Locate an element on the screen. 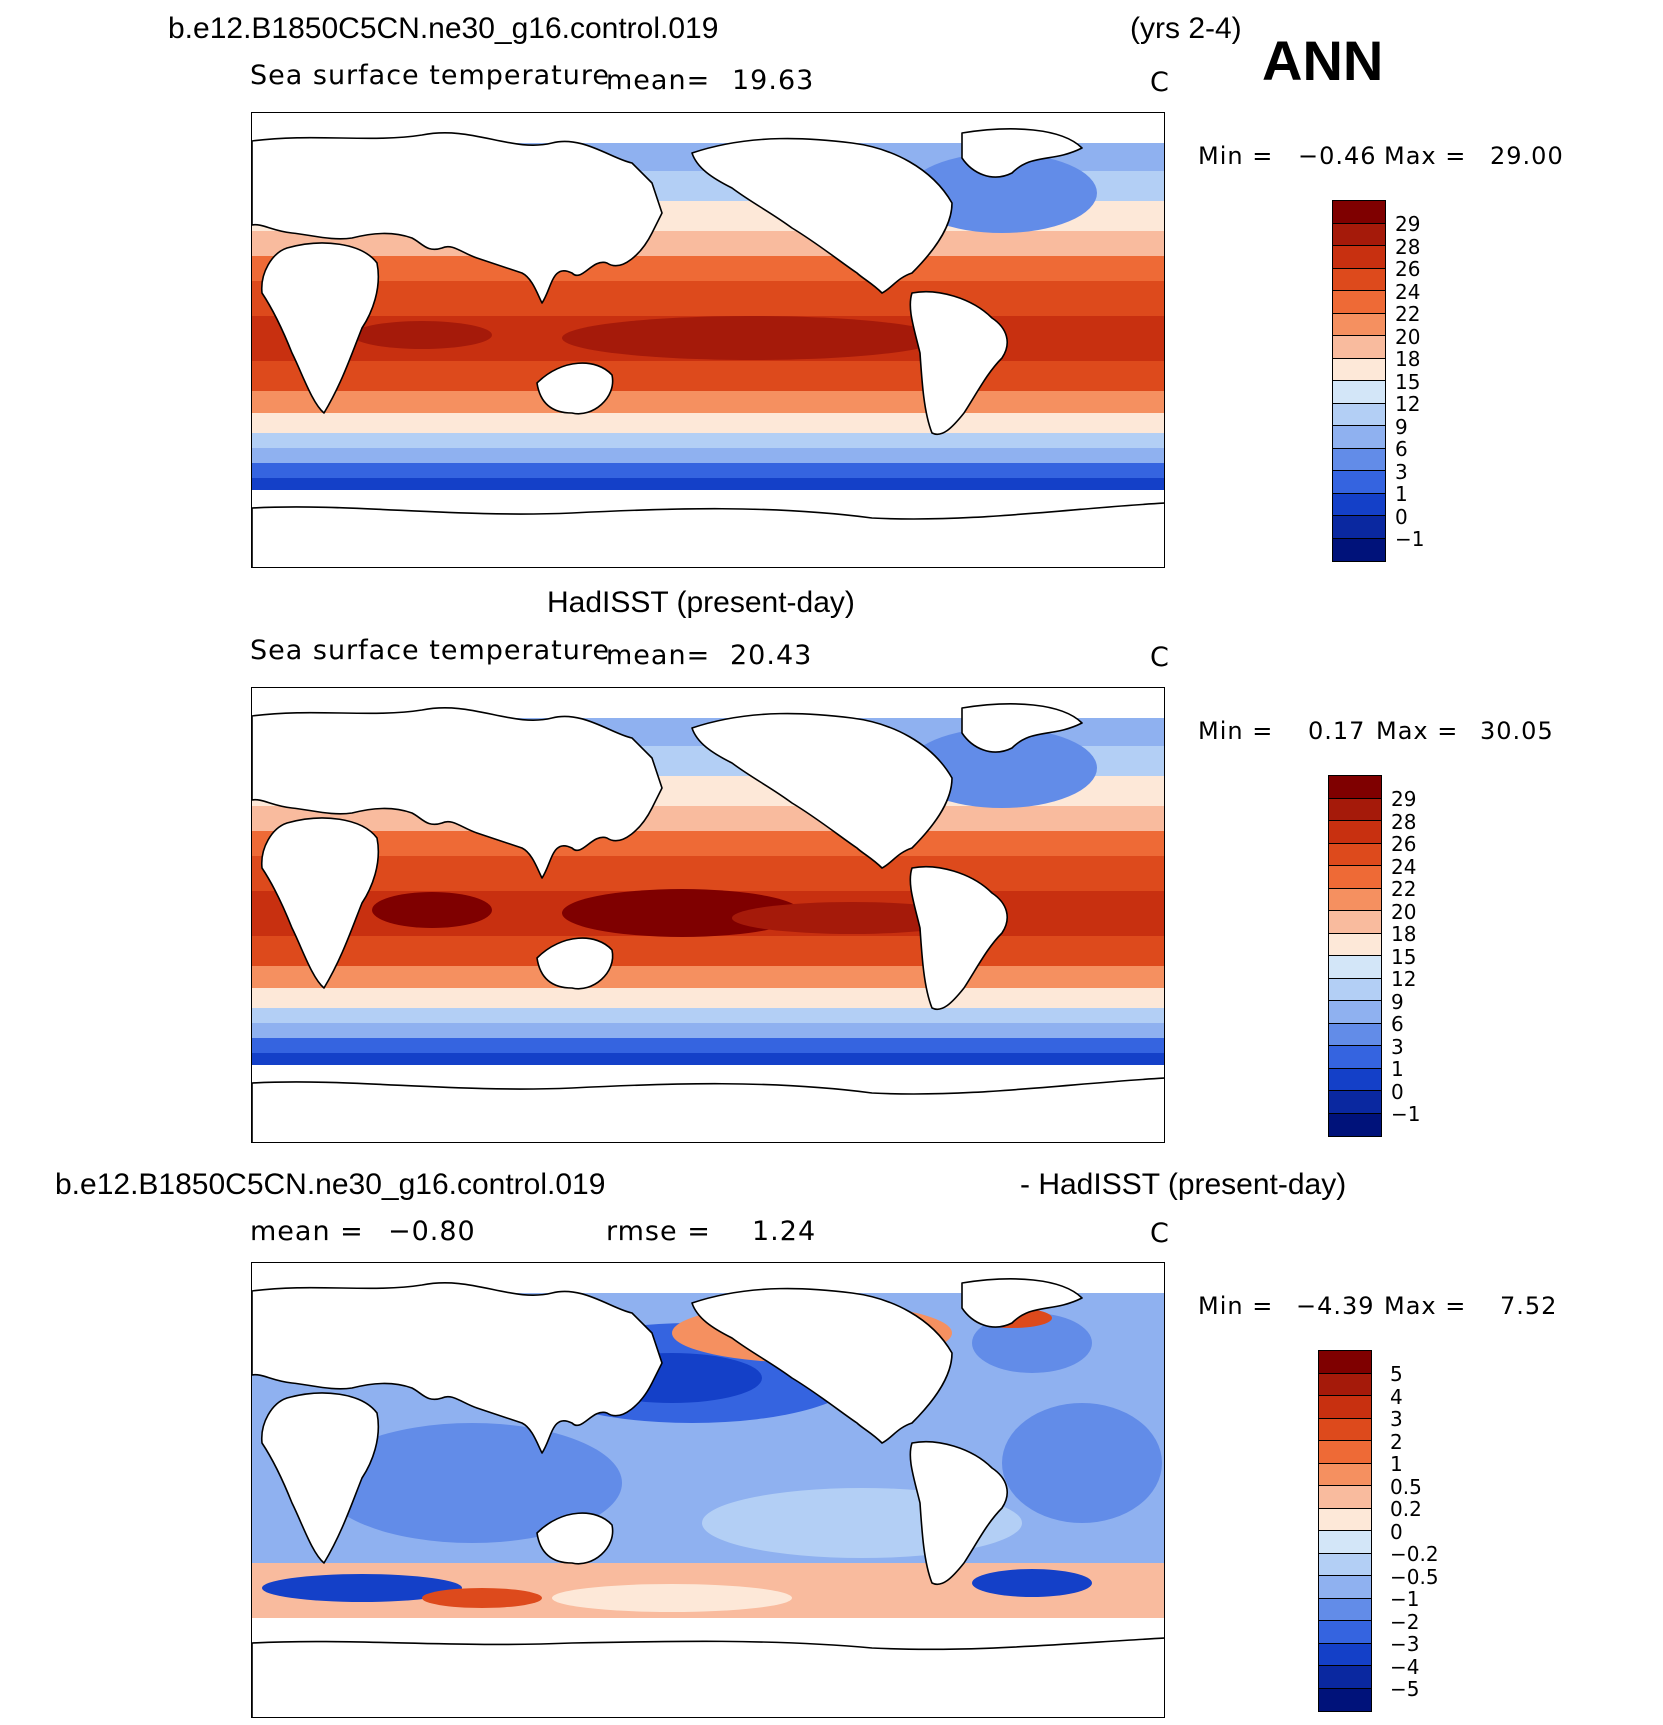 This screenshot has height=1725, width=1663. panel1-mean-value: 19.63 is located at coordinates (773, 80).